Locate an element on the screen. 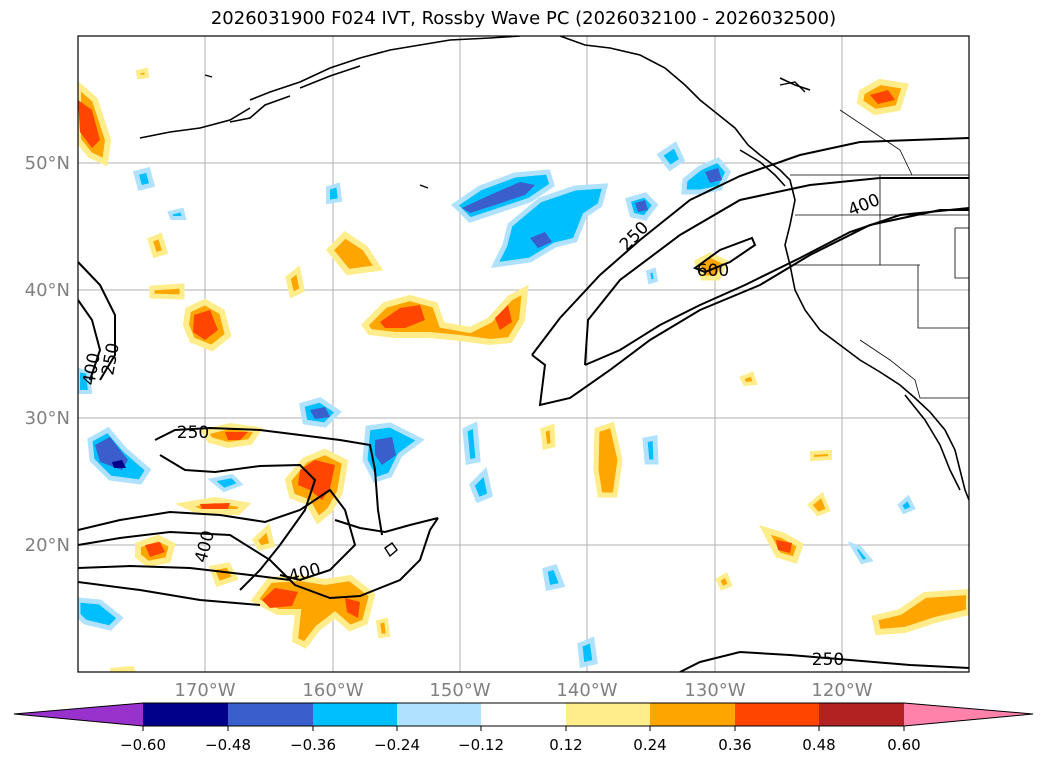  lat-tick-label: 40°N is located at coordinates (47, 290).